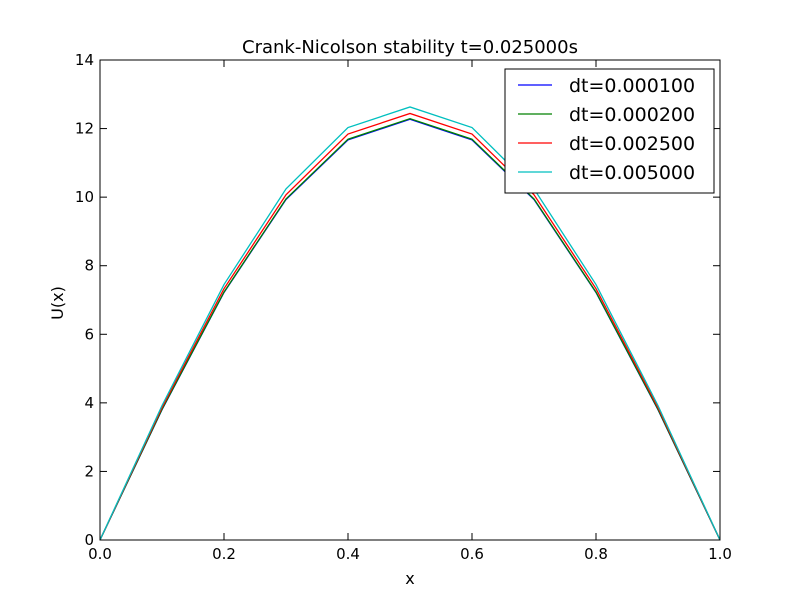 This screenshot has width=800, height=600. I want to click on y-tick-label: 8, so click(89, 266).